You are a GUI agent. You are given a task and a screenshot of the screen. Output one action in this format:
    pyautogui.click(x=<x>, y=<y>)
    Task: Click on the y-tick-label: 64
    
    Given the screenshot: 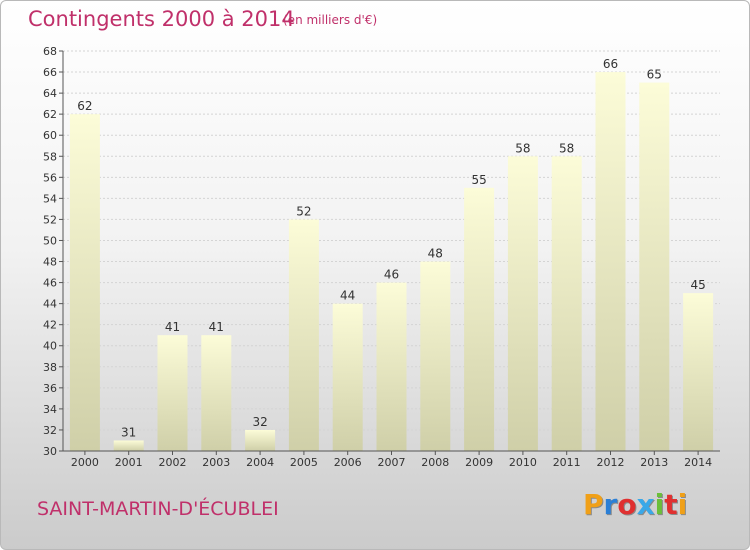 What is the action you would take?
    pyautogui.click(x=50, y=93)
    